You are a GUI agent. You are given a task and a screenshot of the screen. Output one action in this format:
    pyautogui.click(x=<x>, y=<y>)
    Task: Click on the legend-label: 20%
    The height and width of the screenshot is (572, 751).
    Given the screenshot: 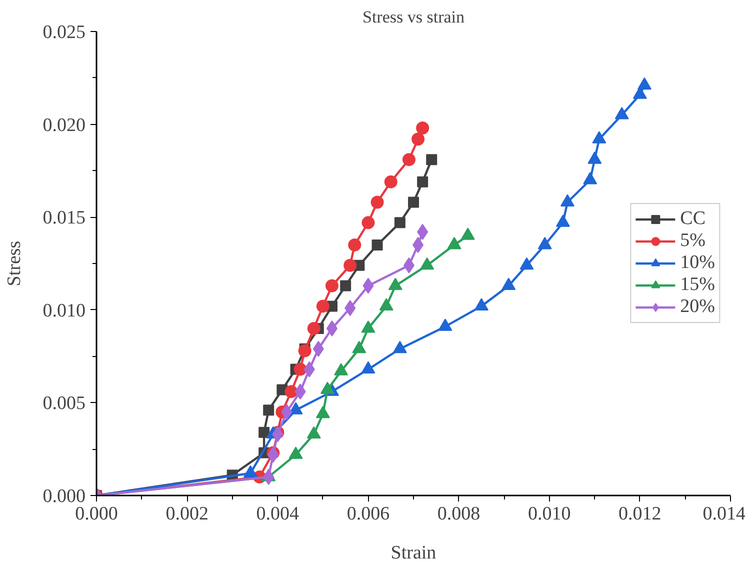 What is the action you would take?
    pyautogui.click(x=697, y=307)
    